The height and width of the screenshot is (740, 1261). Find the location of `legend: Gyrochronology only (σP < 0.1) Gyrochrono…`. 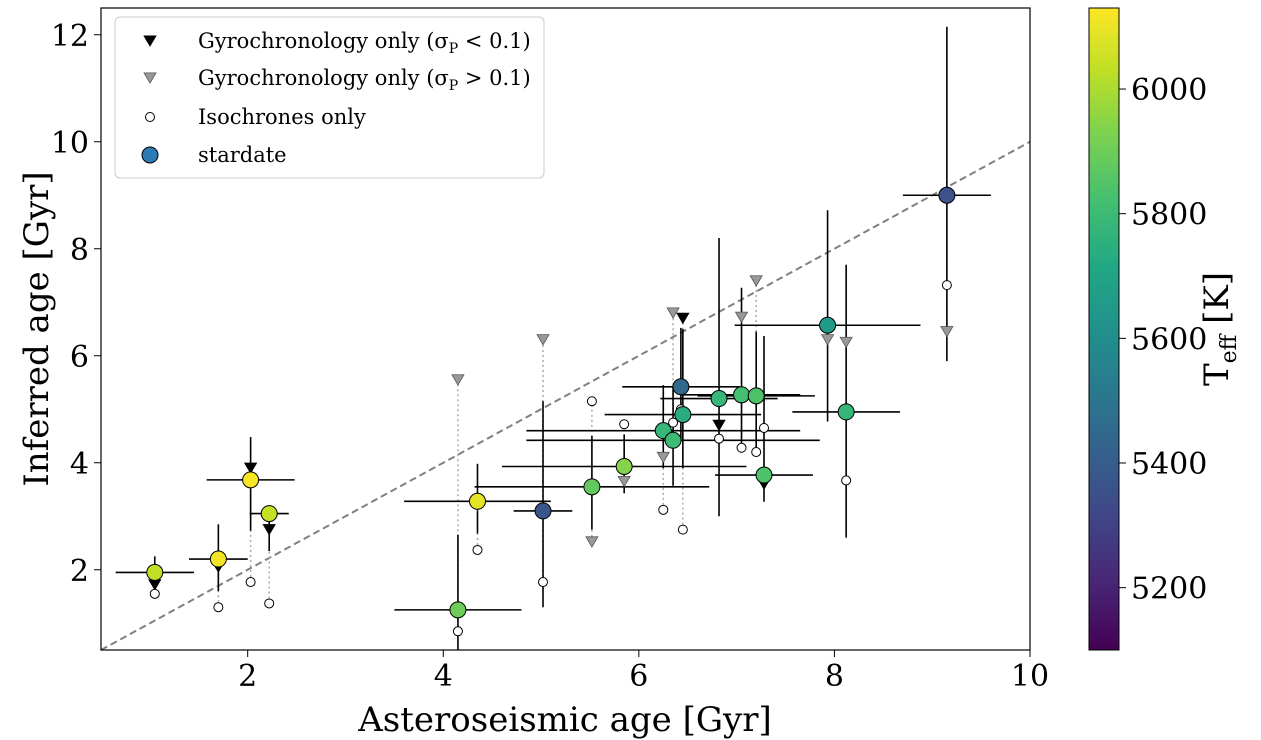

legend: Gyrochronology only (σP < 0.1) Gyrochrono… is located at coordinates (329, 97).